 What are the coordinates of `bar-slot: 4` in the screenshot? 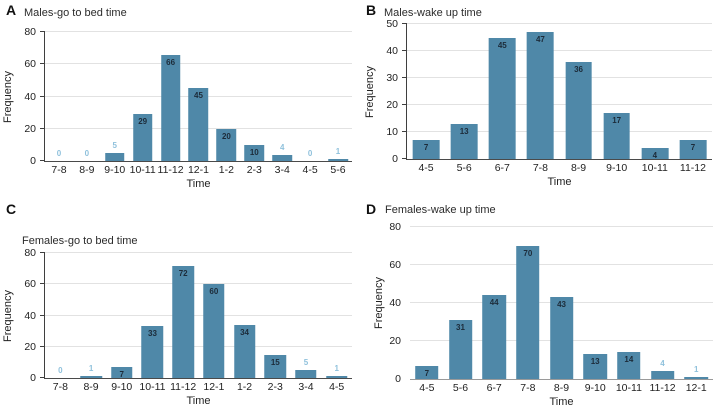 It's located at (655, 92).